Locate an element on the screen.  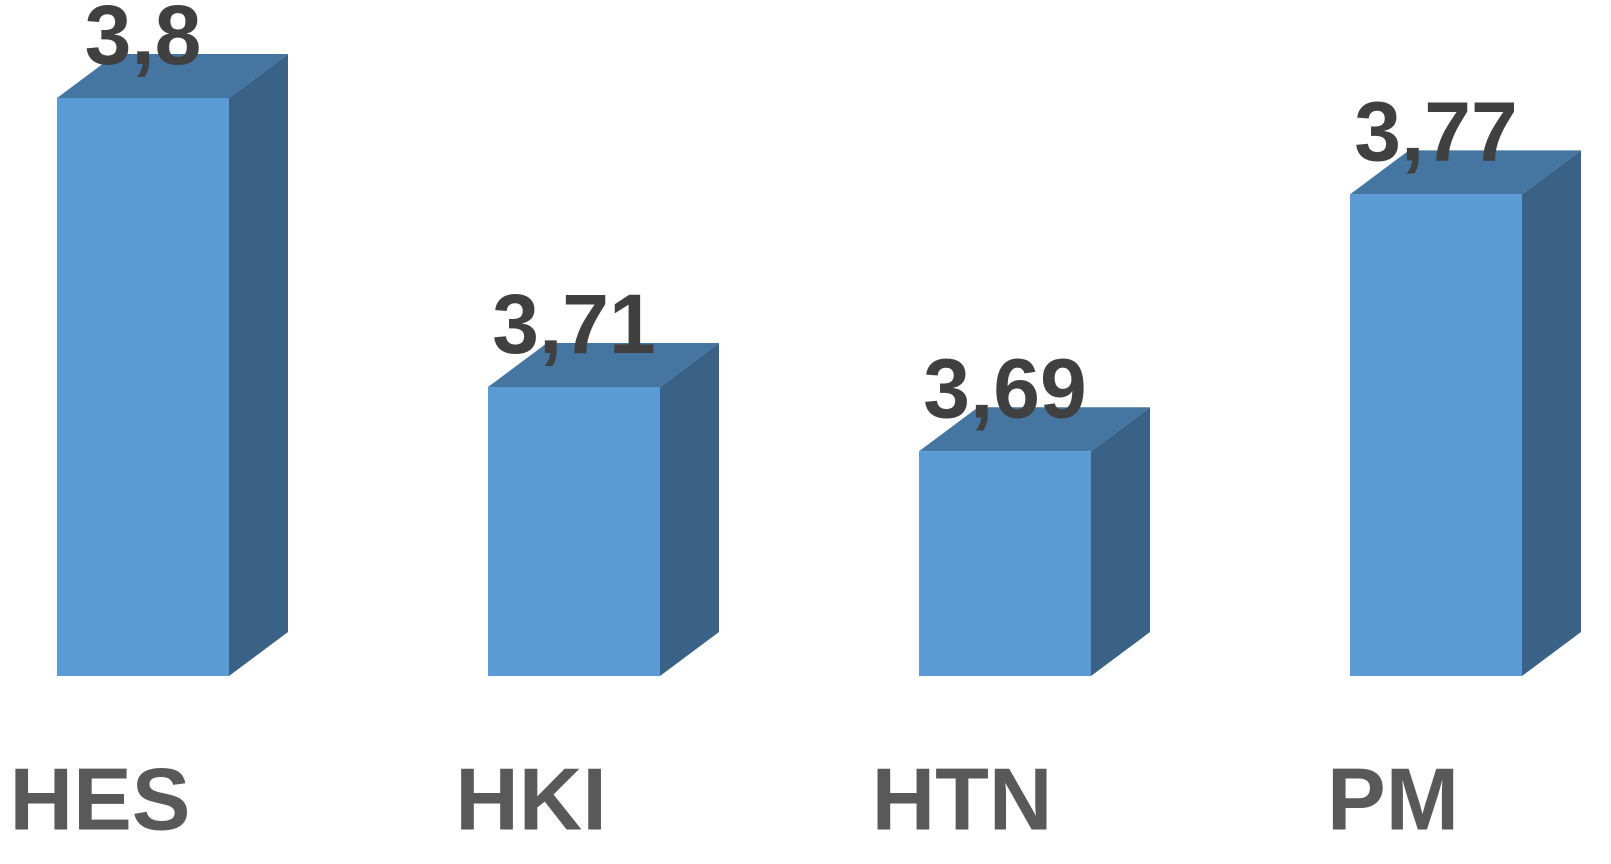
data-label: 3,71 is located at coordinates (574, 324).